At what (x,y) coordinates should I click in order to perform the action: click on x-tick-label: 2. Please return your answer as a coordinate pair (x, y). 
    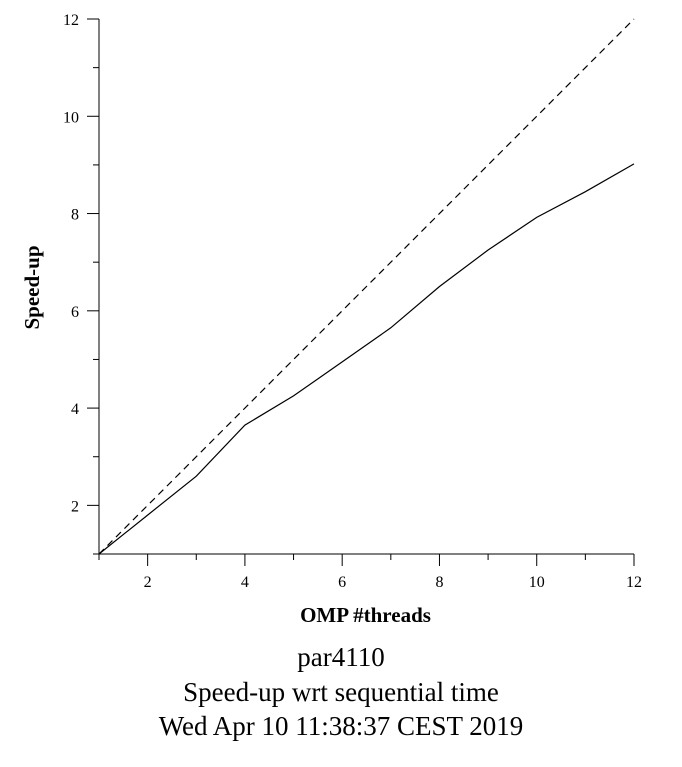
    Looking at the image, I should click on (148, 582).